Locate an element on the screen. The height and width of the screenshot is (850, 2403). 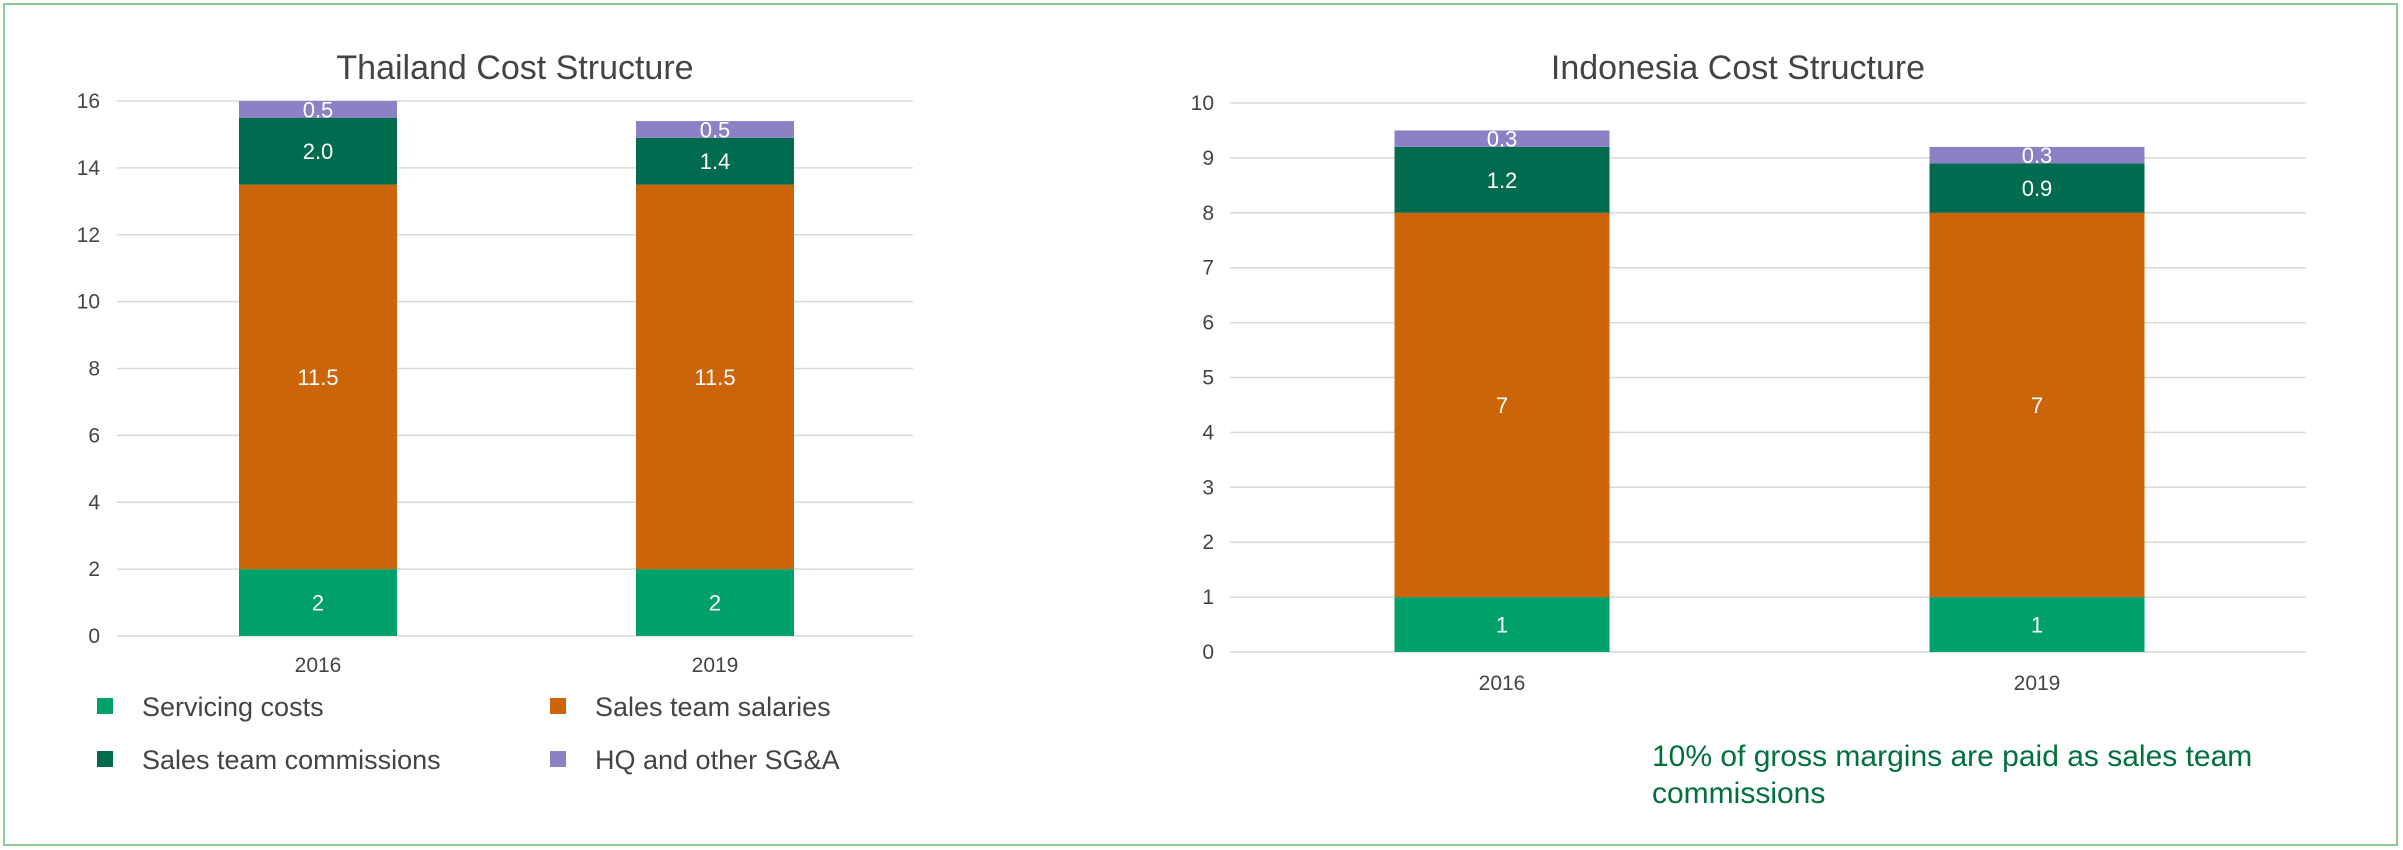
indonesia-data-label-2016-series-0: 1 is located at coordinates (1502, 625).